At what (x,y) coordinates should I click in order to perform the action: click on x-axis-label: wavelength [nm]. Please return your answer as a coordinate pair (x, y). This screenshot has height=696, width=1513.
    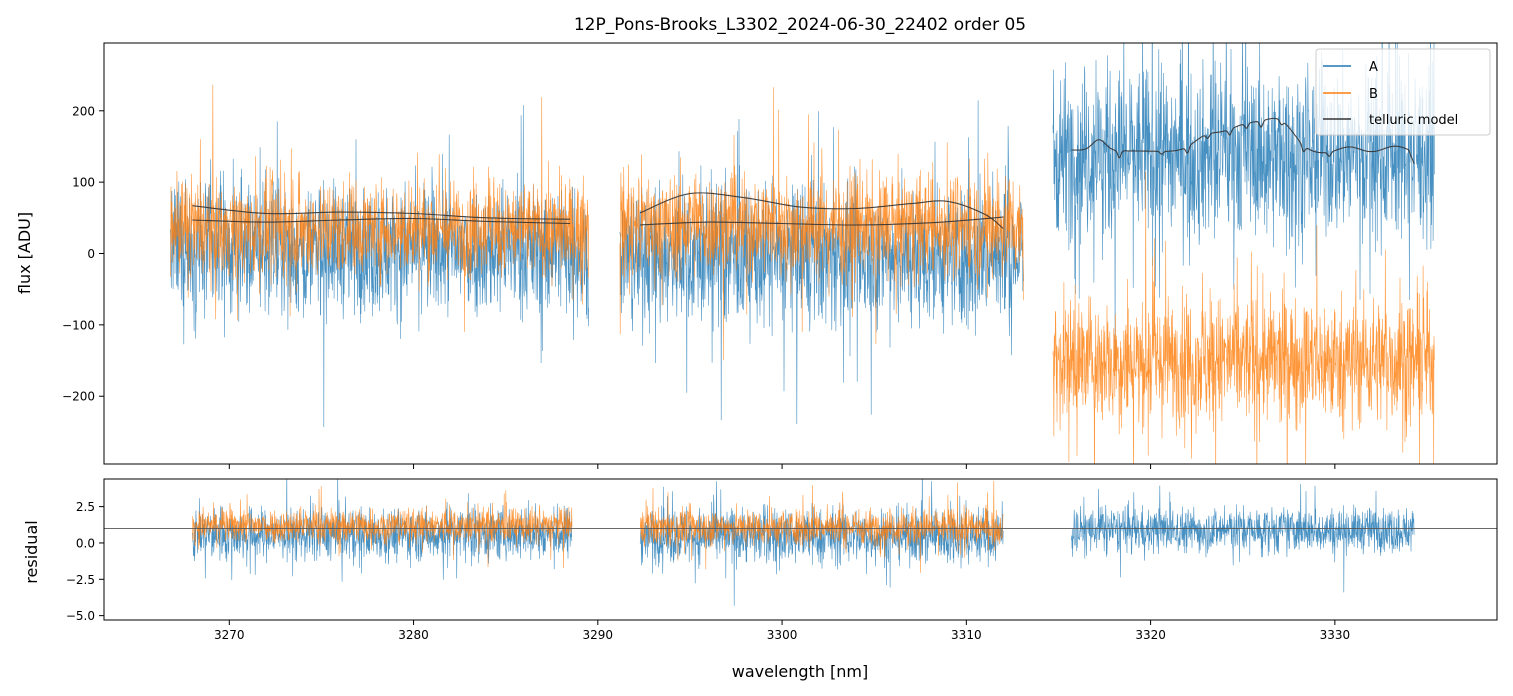
    Looking at the image, I should click on (800, 671).